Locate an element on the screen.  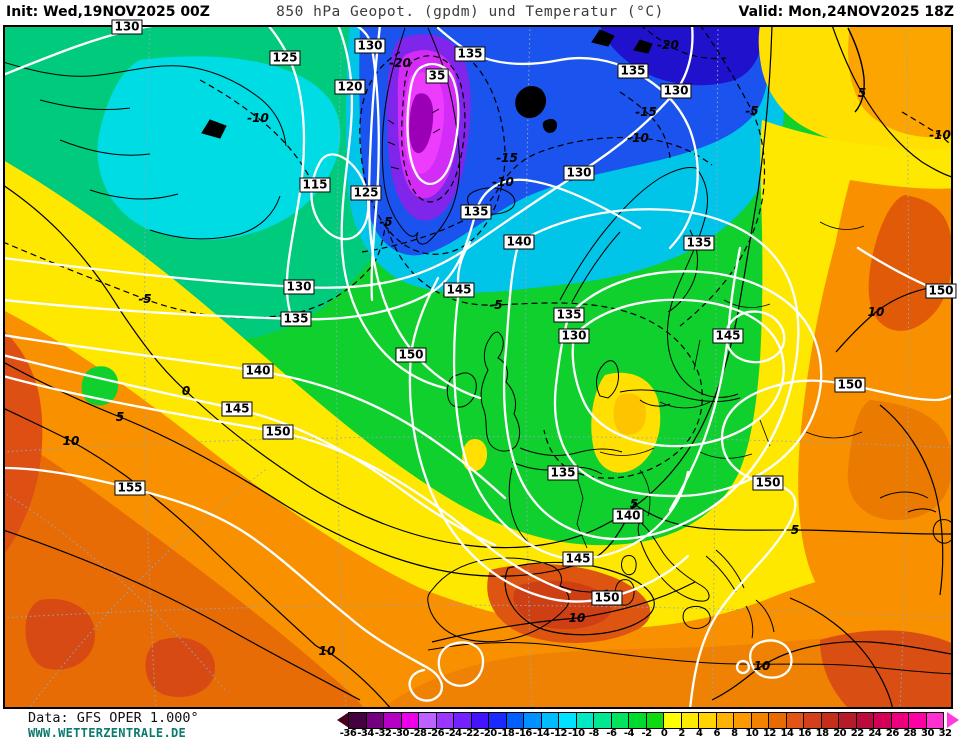
valid-time-label: Valid: Mon,24NOV2025 18Z is located at coordinates (846, 12).